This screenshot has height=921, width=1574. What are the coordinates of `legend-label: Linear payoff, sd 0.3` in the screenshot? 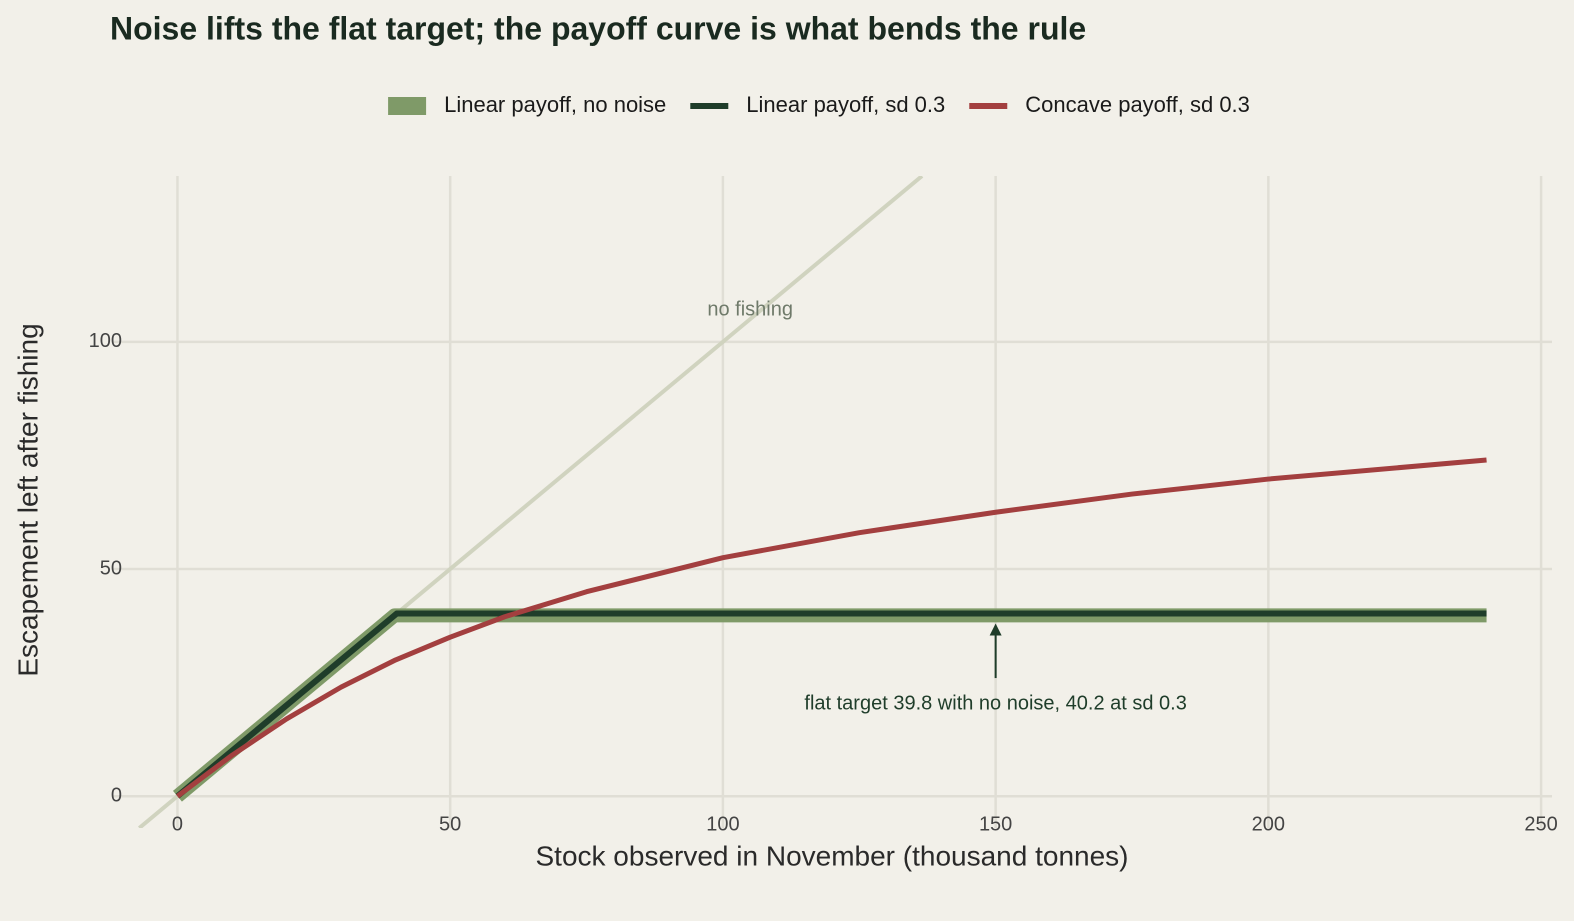 It's located at (845, 104).